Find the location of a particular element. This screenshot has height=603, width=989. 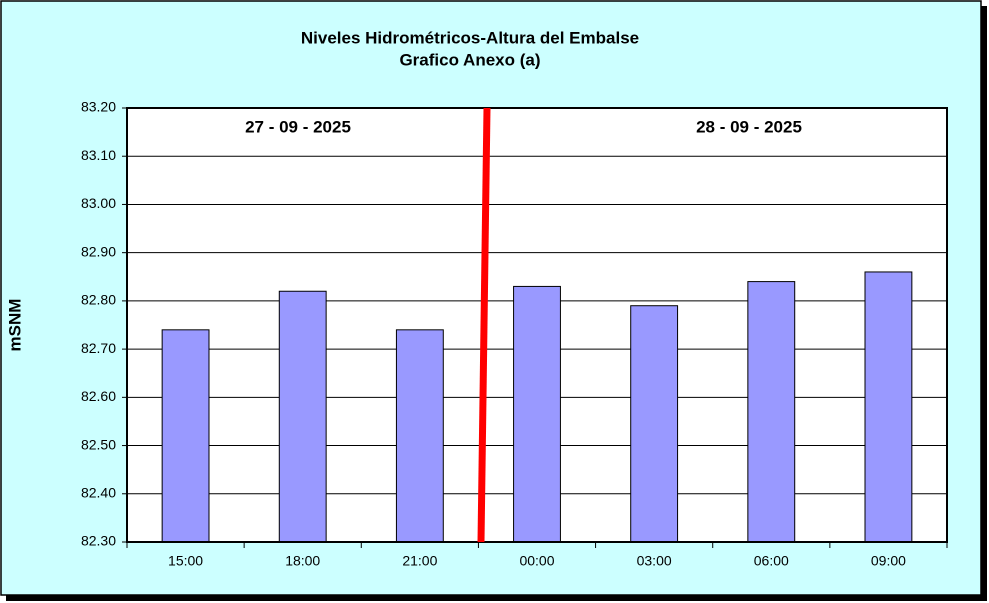

day-separator is located at coordinates (484, 325).